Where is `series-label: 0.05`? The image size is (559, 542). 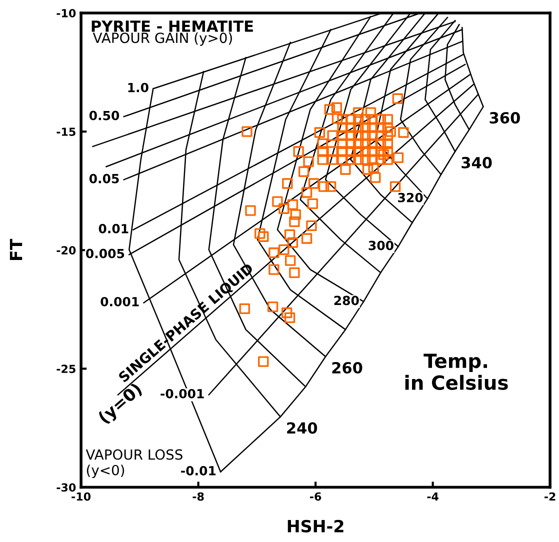
series-label: 0.05 is located at coordinates (104, 179).